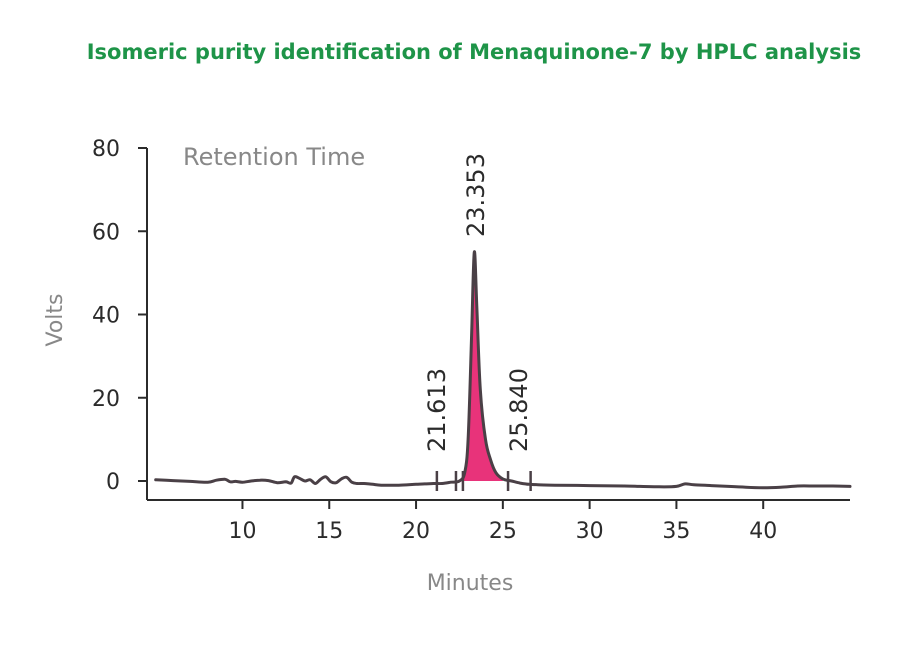 This screenshot has width=900, height=647. Describe the element at coordinates (763, 531) in the screenshot. I see `x-tick-label: 40` at that location.